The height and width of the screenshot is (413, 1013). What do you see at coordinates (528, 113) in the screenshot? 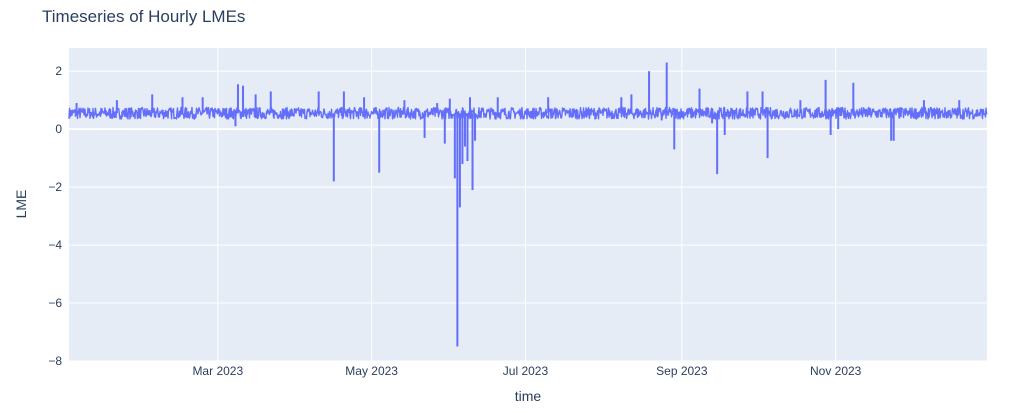
I see `series-line` at bounding box center [528, 113].